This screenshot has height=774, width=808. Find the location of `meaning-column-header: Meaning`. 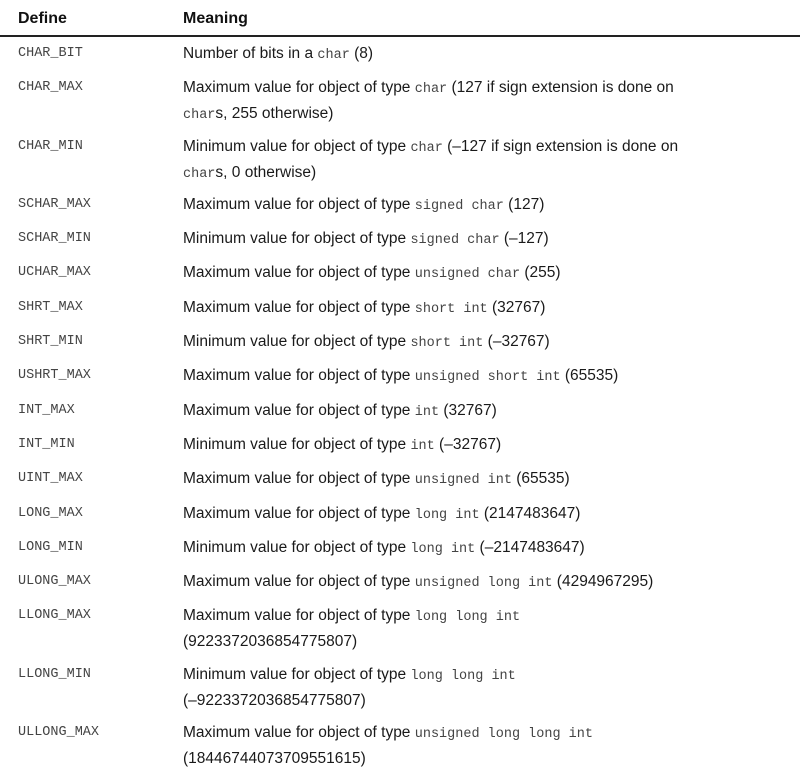

meaning-column-header: Meaning is located at coordinates (215, 18).